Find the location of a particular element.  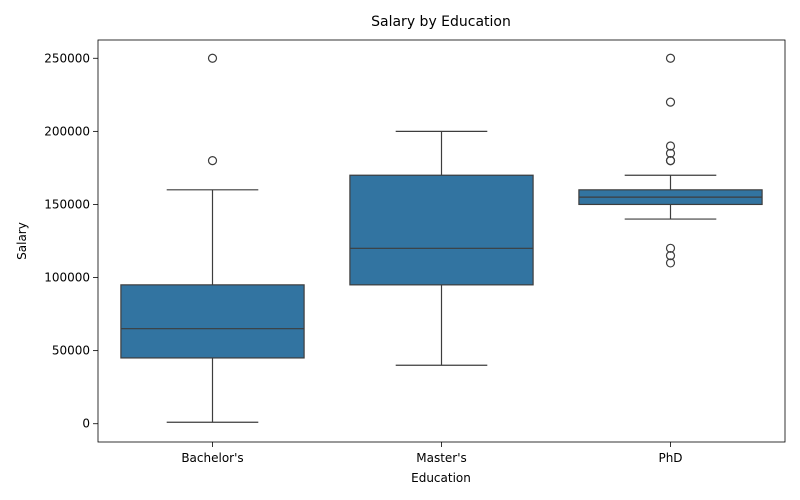

y-tick-label: 50000 is located at coordinates (71, 351).